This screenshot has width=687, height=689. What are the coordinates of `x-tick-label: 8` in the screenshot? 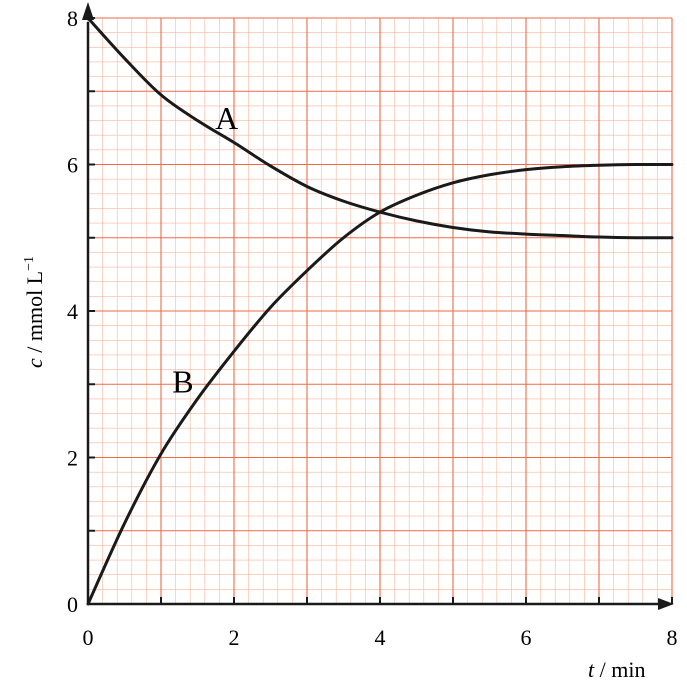 It's located at (672, 637).